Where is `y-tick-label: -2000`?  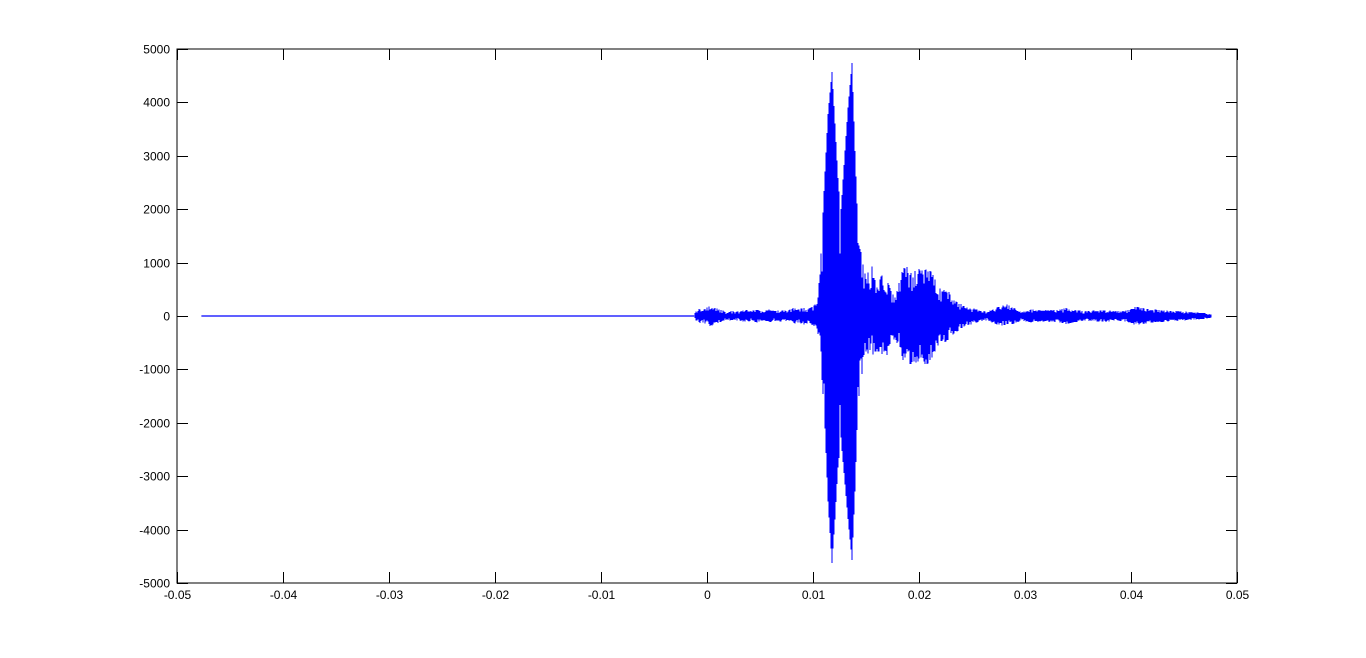
y-tick-label: -2000 is located at coordinates (154, 424).